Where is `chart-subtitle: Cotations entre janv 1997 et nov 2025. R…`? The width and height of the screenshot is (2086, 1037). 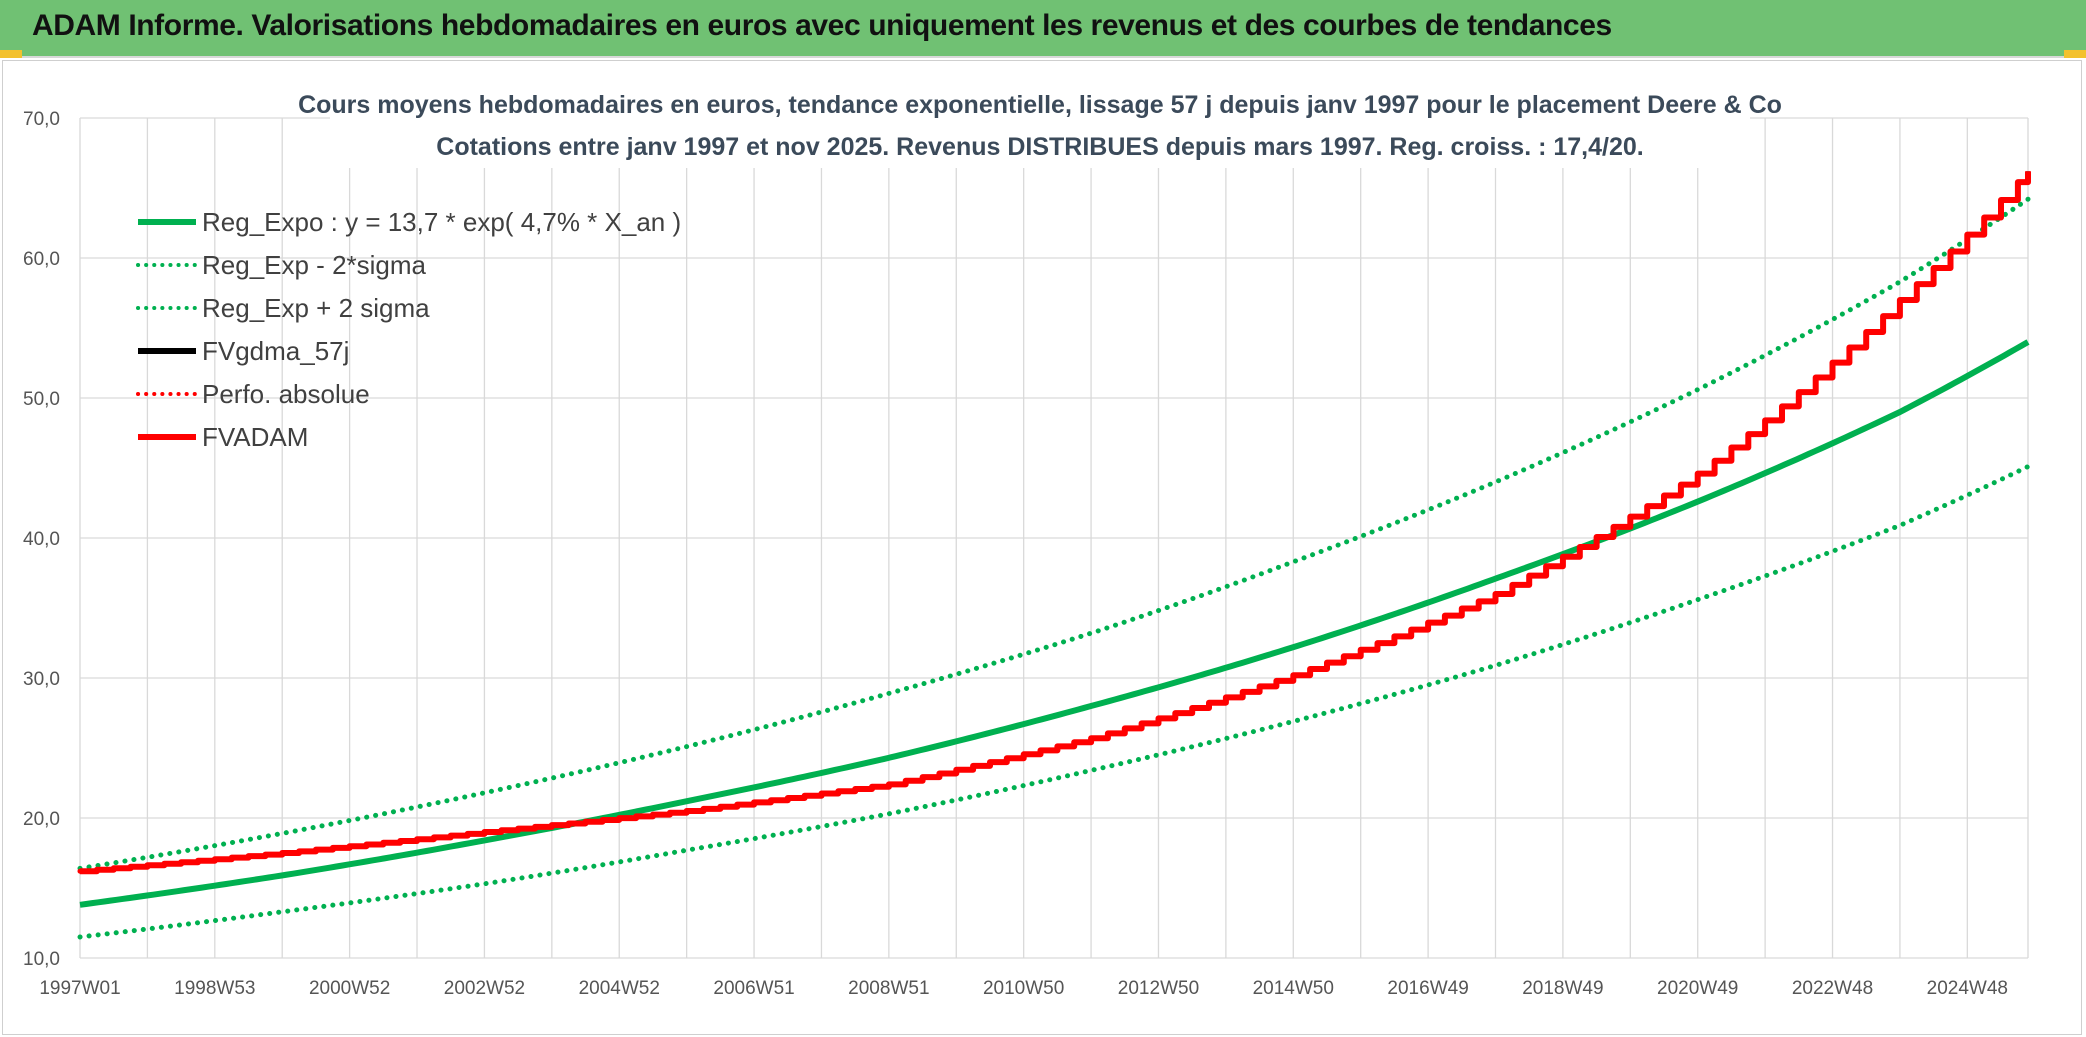 chart-subtitle: Cotations entre janv 1997 et nov 2025. R… is located at coordinates (1039, 147).